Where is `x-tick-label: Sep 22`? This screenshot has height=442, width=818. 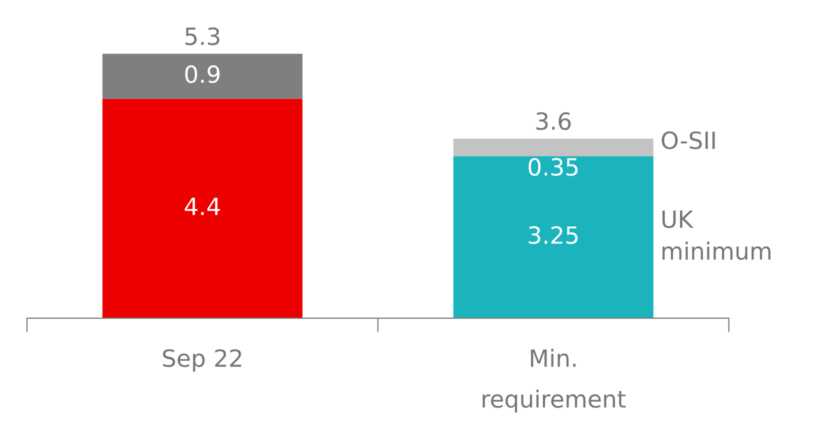 x-tick-label: Sep 22 is located at coordinates (202, 360).